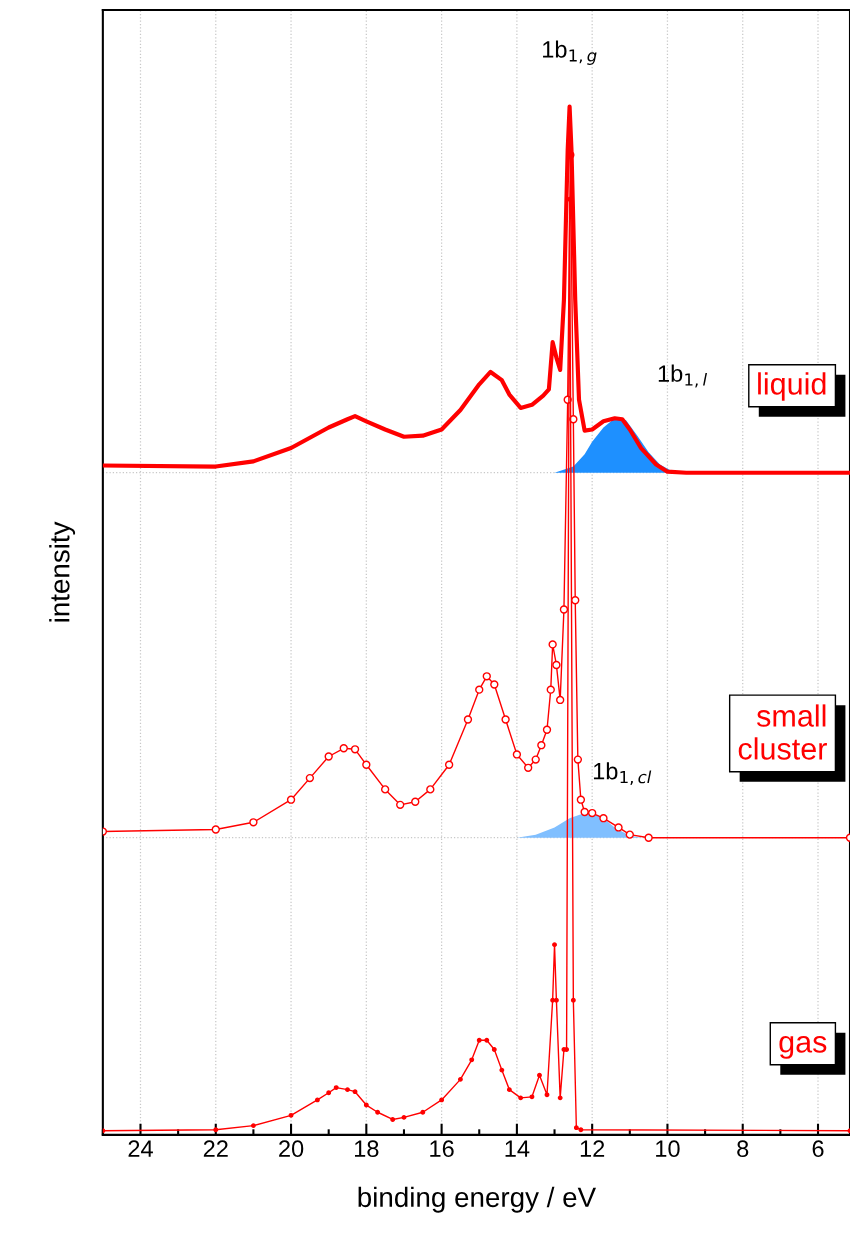  Describe the element at coordinates (442, 1149) in the screenshot. I see `x-tick-label: 16` at that location.